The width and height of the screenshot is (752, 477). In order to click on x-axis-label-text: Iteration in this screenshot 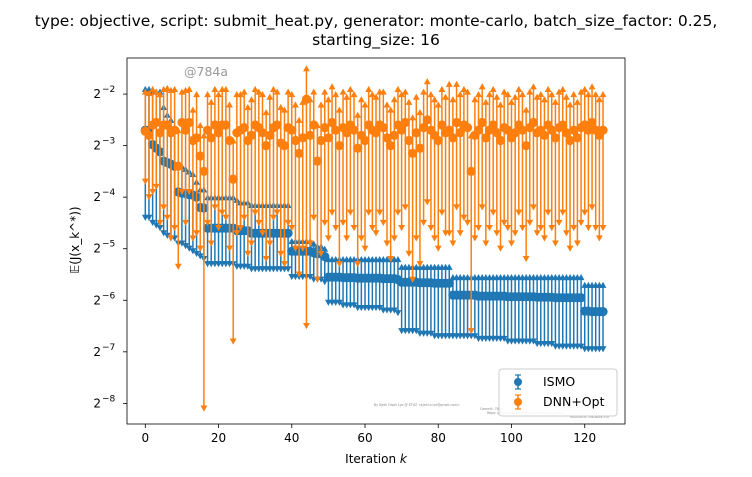, I will do `click(370, 459)`.